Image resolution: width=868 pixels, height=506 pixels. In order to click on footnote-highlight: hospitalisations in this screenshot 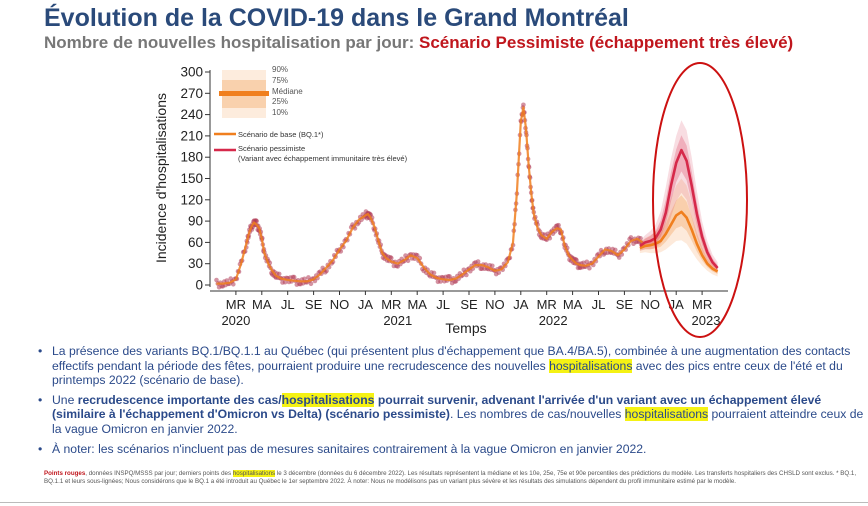, I will do `click(254, 473)`.